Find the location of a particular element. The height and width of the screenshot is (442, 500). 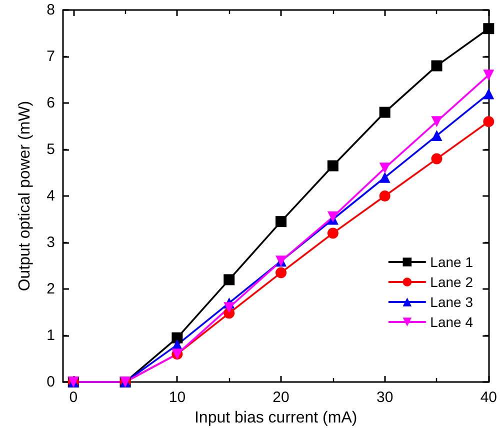

legend-label: Lane 1 is located at coordinates (452, 262).